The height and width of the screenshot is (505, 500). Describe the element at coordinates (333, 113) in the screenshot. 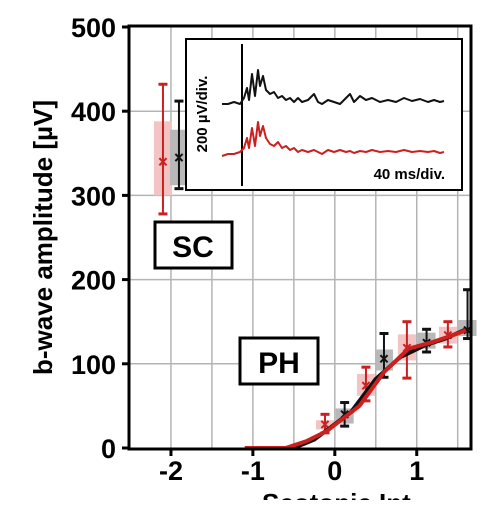

I see `inset-traces` at that location.